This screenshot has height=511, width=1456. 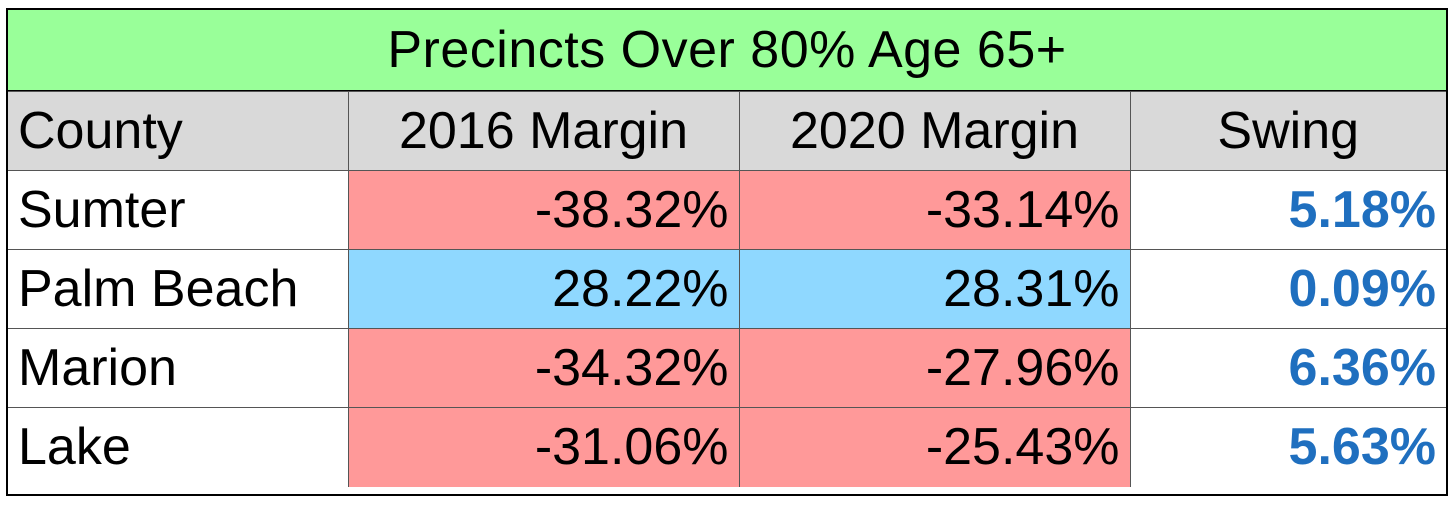 What do you see at coordinates (543, 447) in the screenshot?
I see `margin-2016-cell: -31.06%` at bounding box center [543, 447].